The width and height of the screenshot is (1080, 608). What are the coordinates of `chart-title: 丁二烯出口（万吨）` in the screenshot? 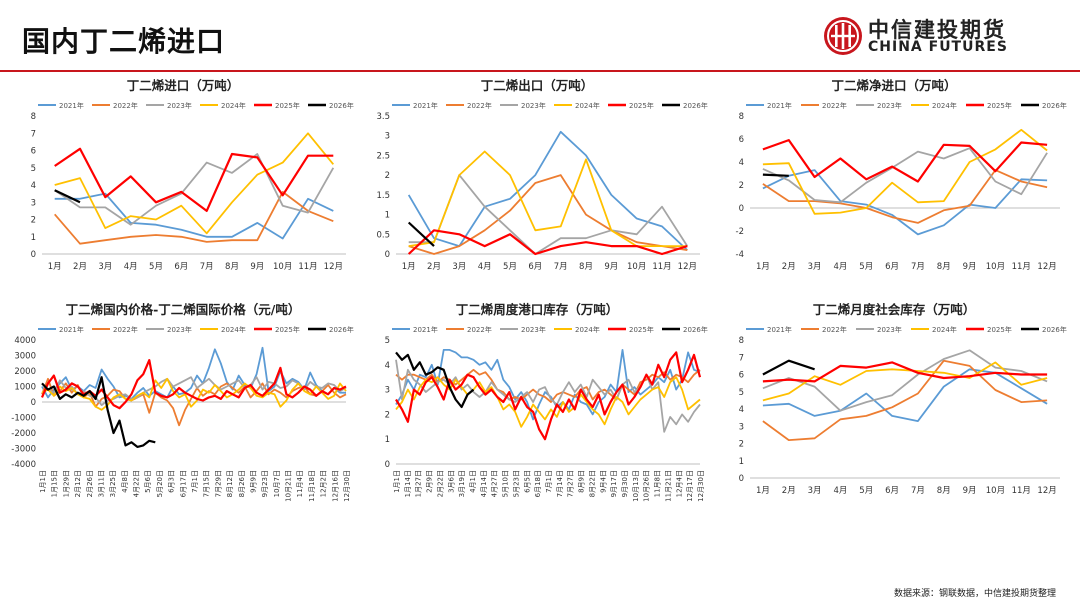 It's located at (537, 85).